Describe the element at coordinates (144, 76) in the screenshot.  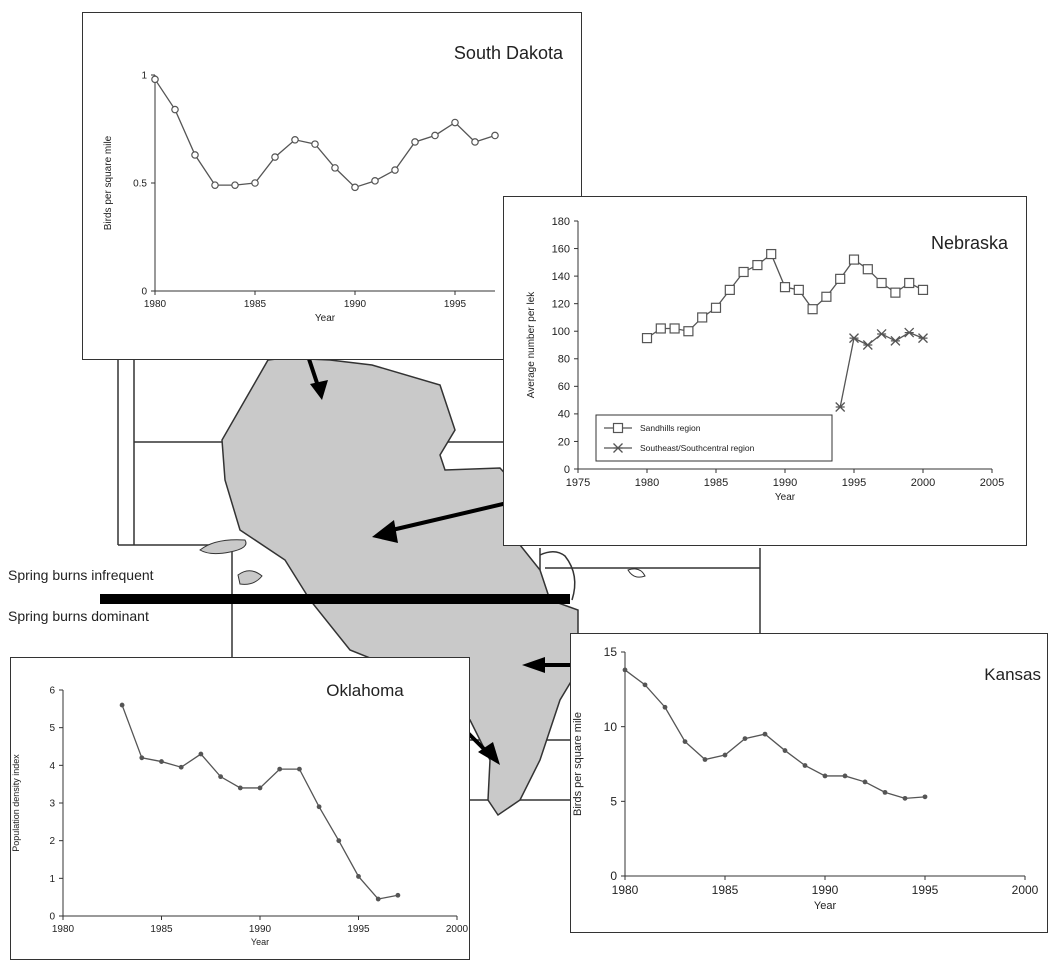
I see `y-tick-label: 1` at that location.